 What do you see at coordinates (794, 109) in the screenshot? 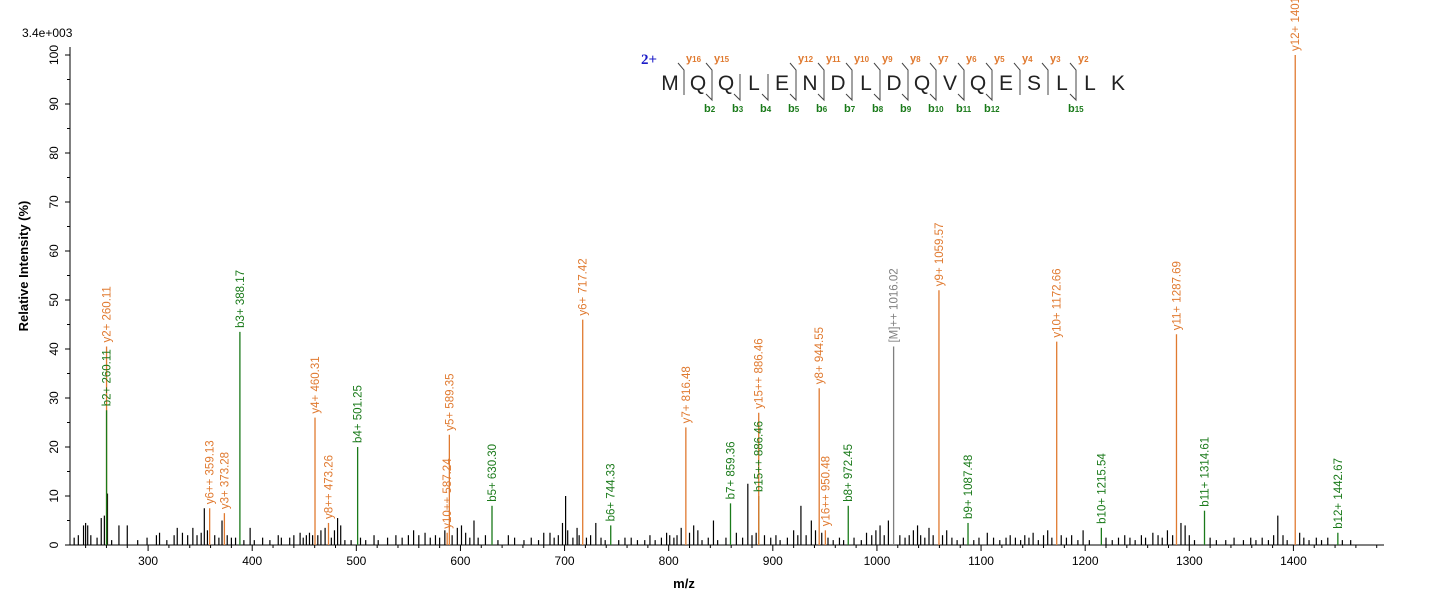
I see `b-ion-index: b5` at bounding box center [794, 109].